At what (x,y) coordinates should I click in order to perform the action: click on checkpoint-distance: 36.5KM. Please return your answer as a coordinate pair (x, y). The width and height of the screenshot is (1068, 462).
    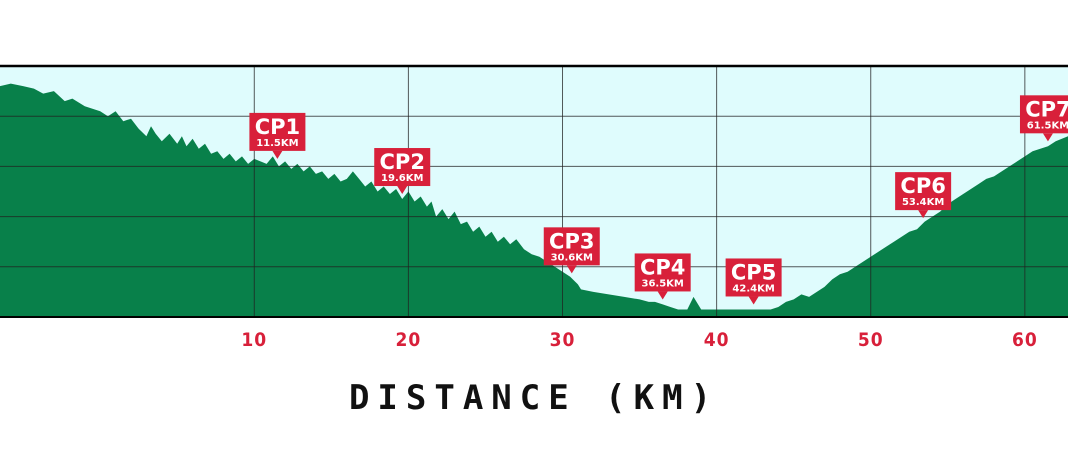
    Looking at the image, I should click on (662, 283).